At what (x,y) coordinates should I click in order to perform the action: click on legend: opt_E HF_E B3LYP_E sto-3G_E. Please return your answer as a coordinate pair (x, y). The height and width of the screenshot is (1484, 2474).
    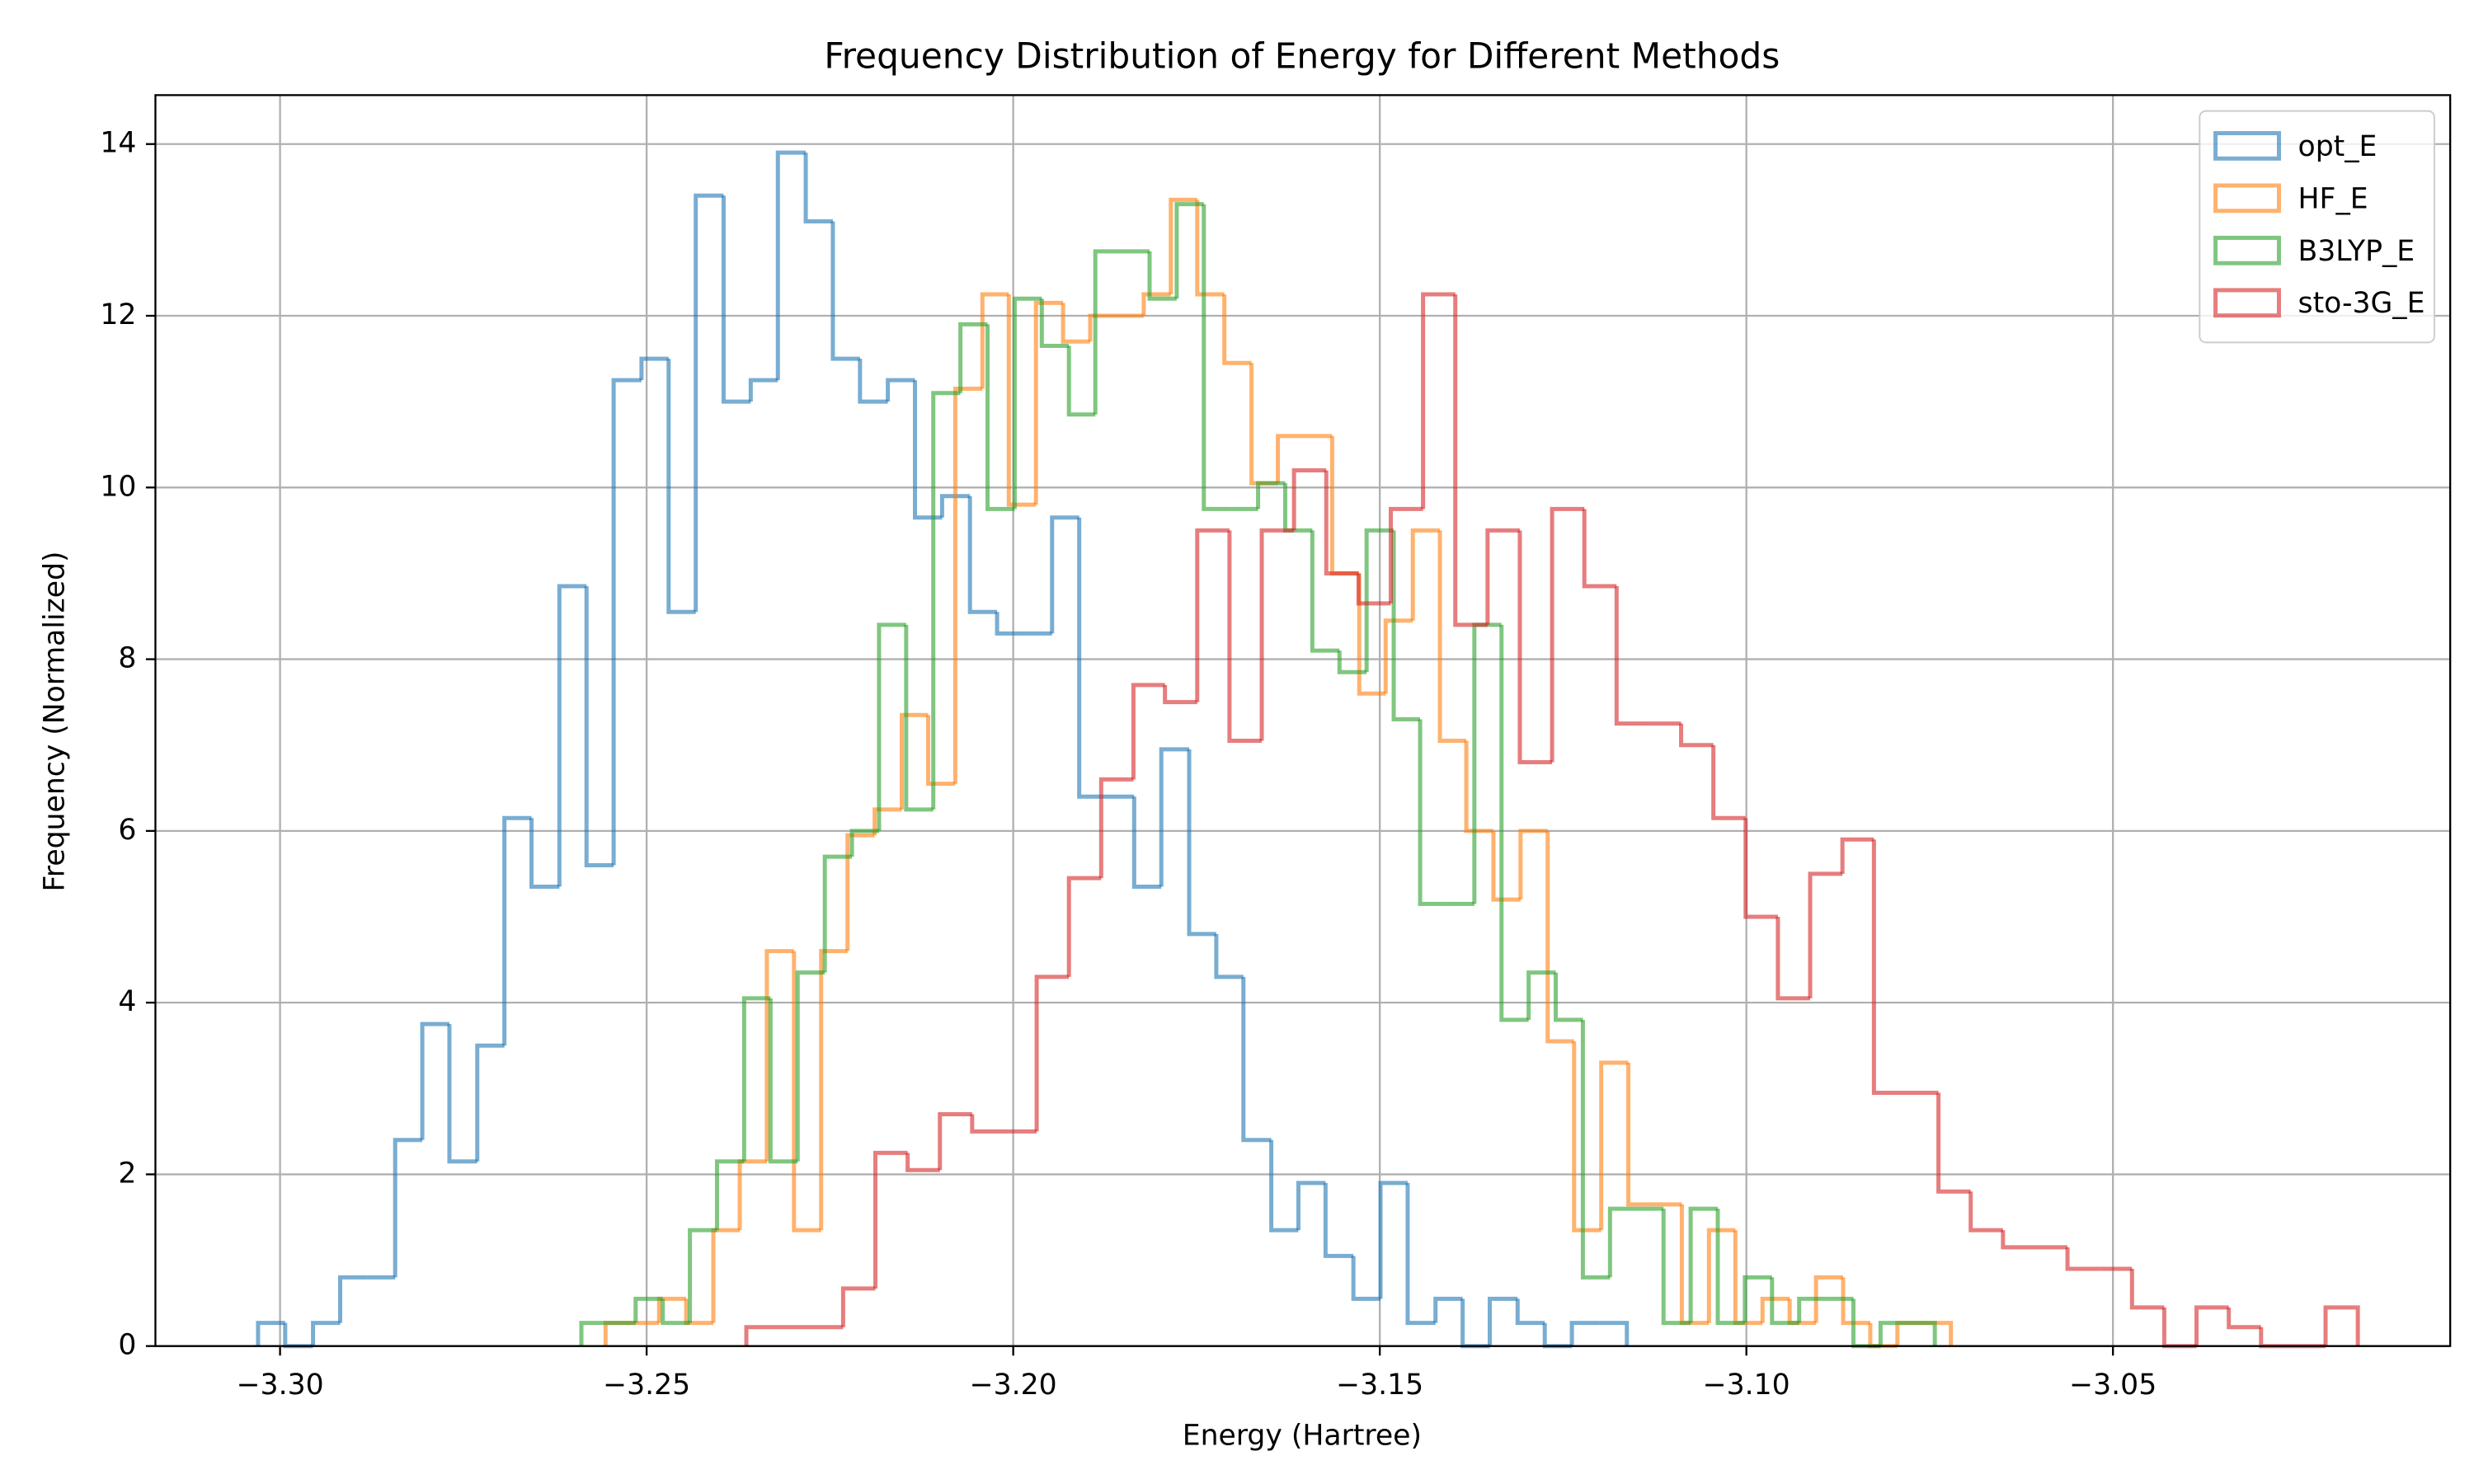
    Looking at the image, I should click on (2317, 227).